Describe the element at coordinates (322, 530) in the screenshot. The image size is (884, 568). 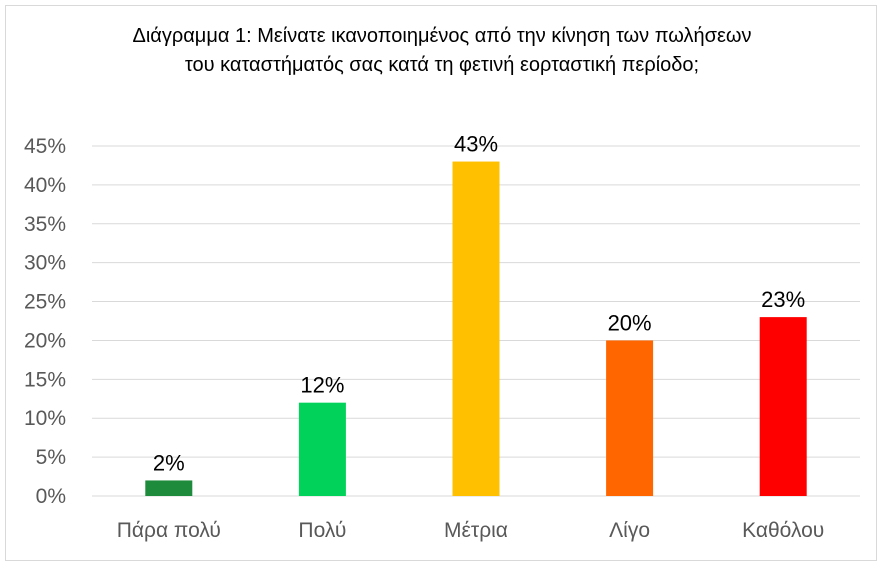
I see `x-tick-label: Πολύ` at that location.